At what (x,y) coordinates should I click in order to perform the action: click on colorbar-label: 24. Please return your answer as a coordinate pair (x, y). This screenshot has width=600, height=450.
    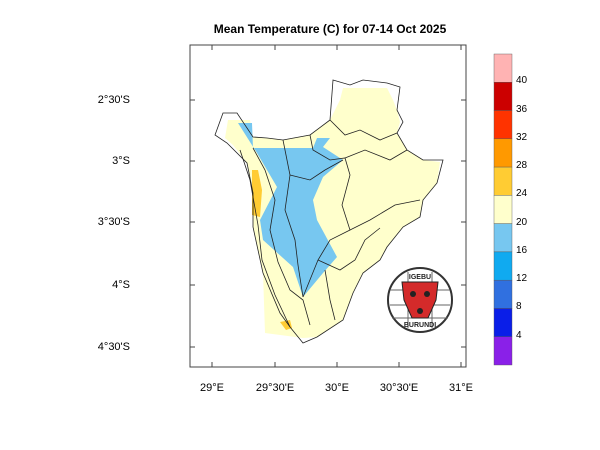
    Looking at the image, I should click on (522, 194).